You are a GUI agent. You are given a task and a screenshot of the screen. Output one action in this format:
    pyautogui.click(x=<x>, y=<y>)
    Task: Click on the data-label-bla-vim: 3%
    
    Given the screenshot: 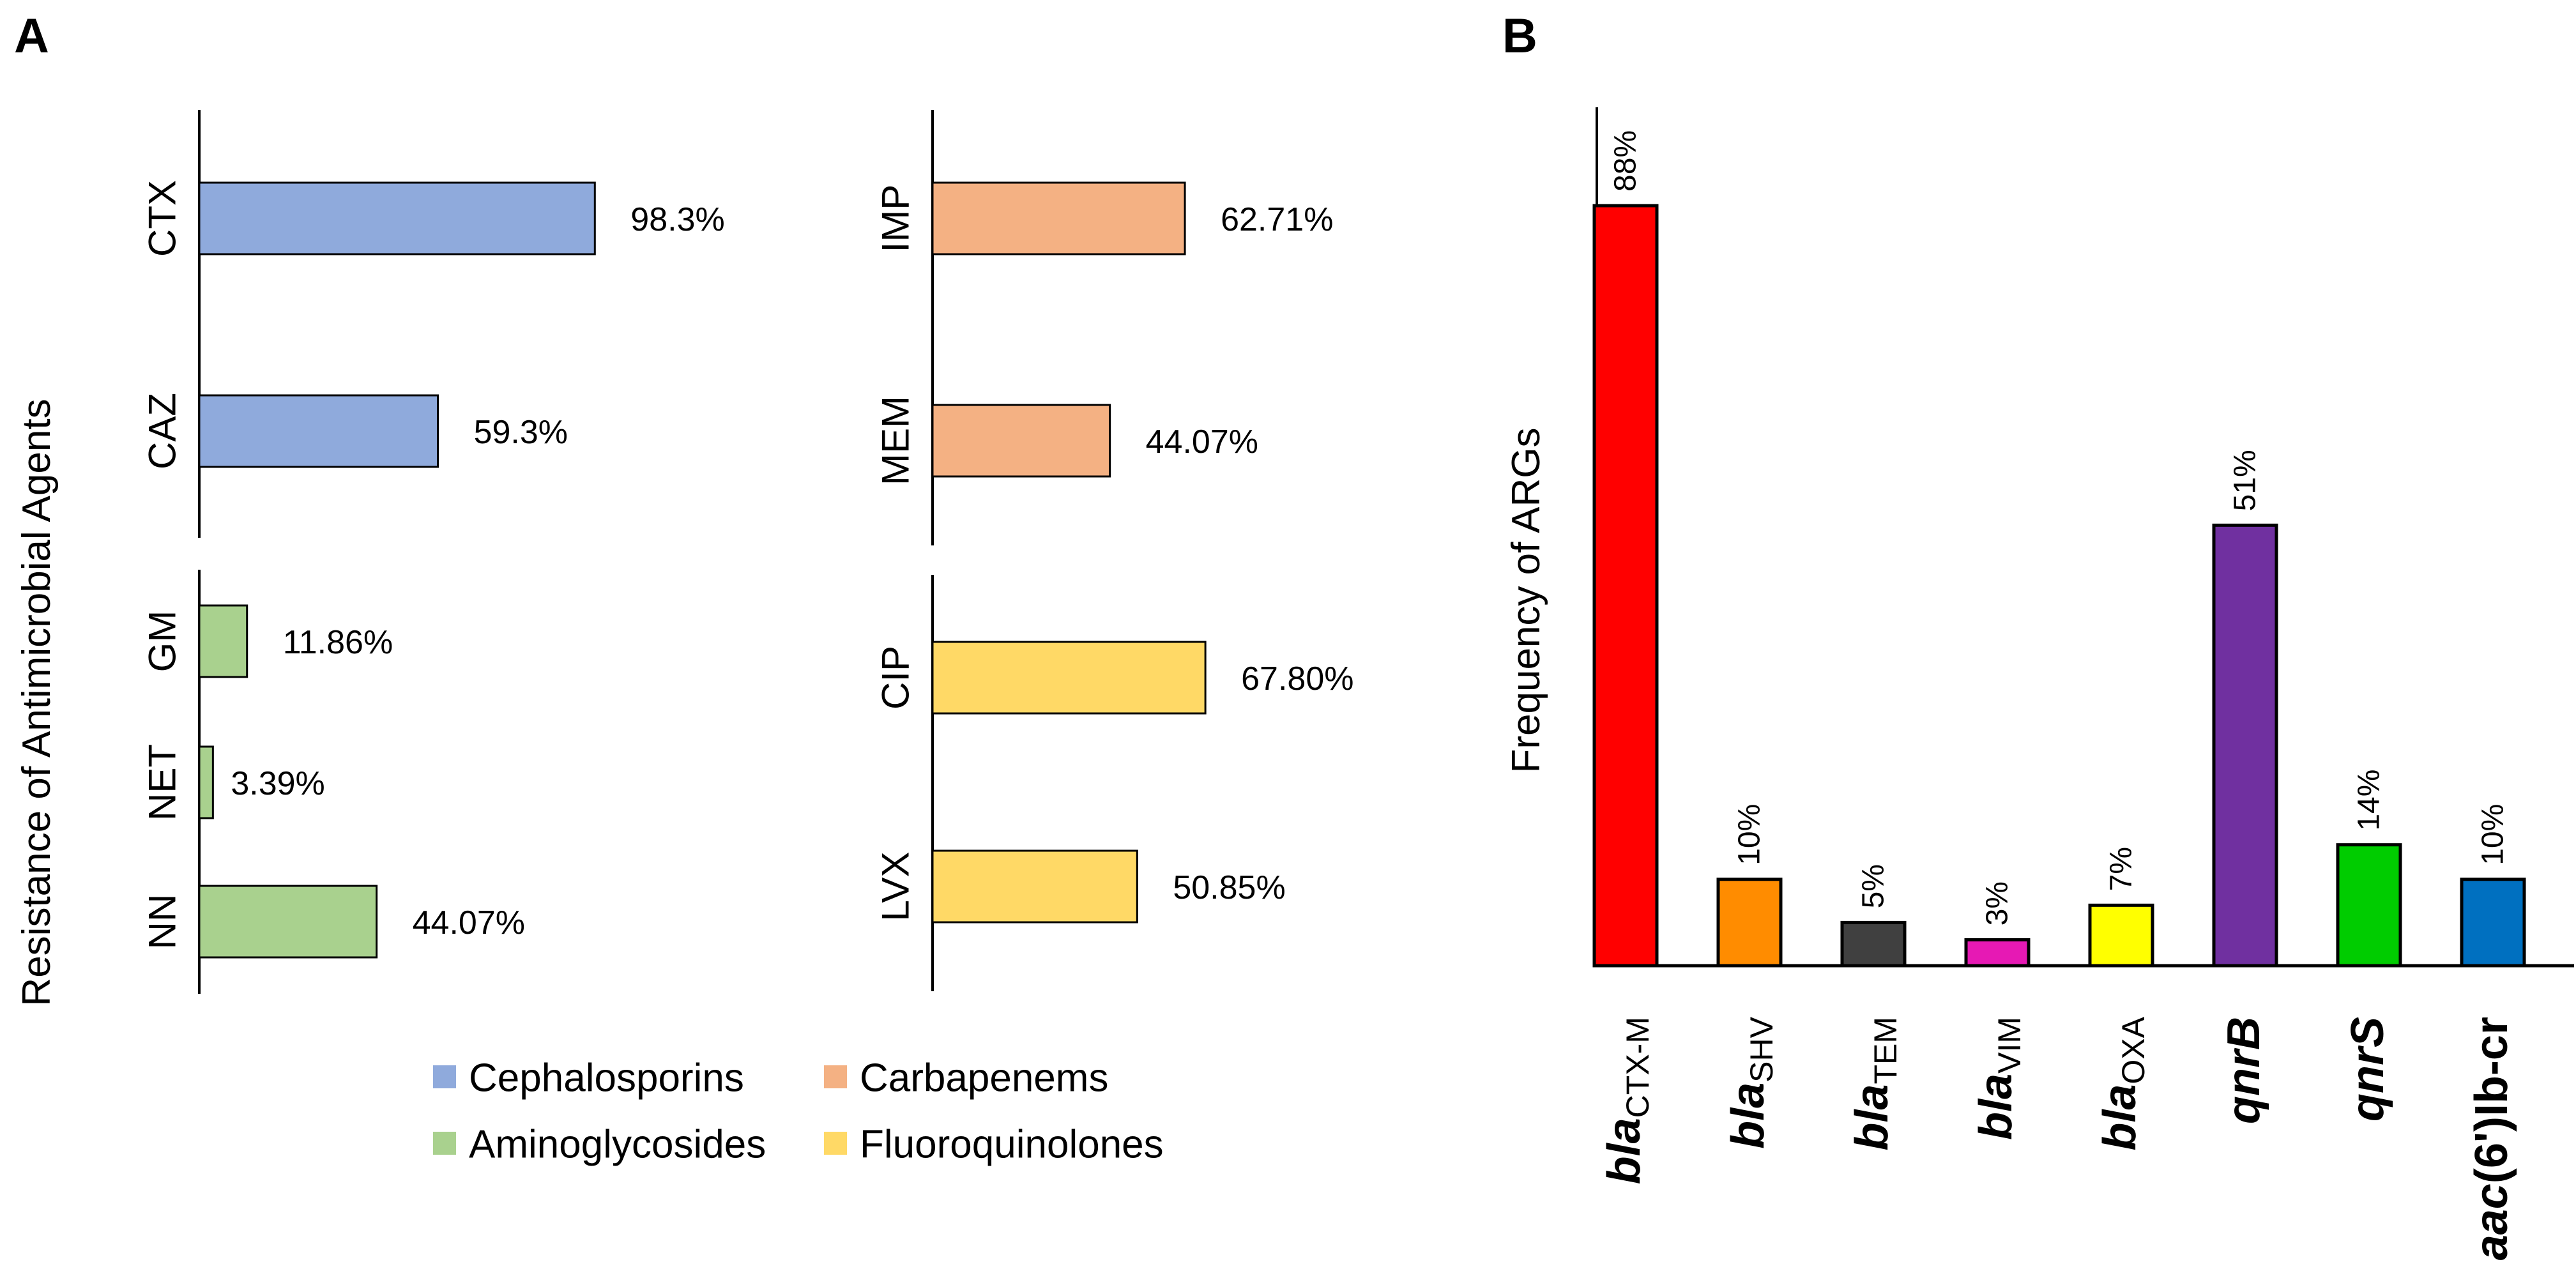 What is the action you would take?
    pyautogui.click(x=1998, y=903)
    